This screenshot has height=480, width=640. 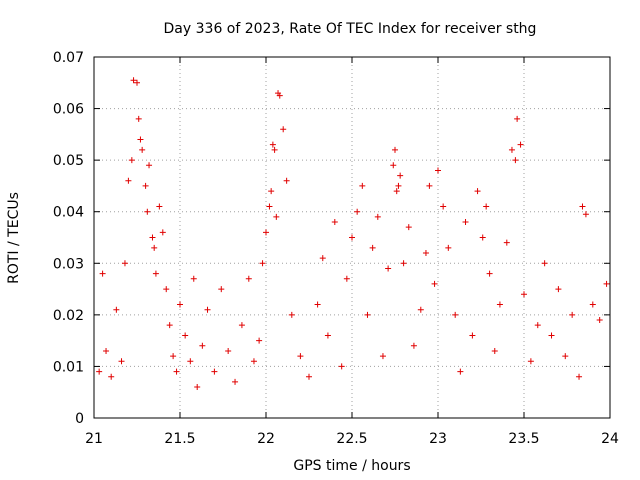 What do you see at coordinates (438, 439) in the screenshot?
I see `x-tick-label: 23` at bounding box center [438, 439].